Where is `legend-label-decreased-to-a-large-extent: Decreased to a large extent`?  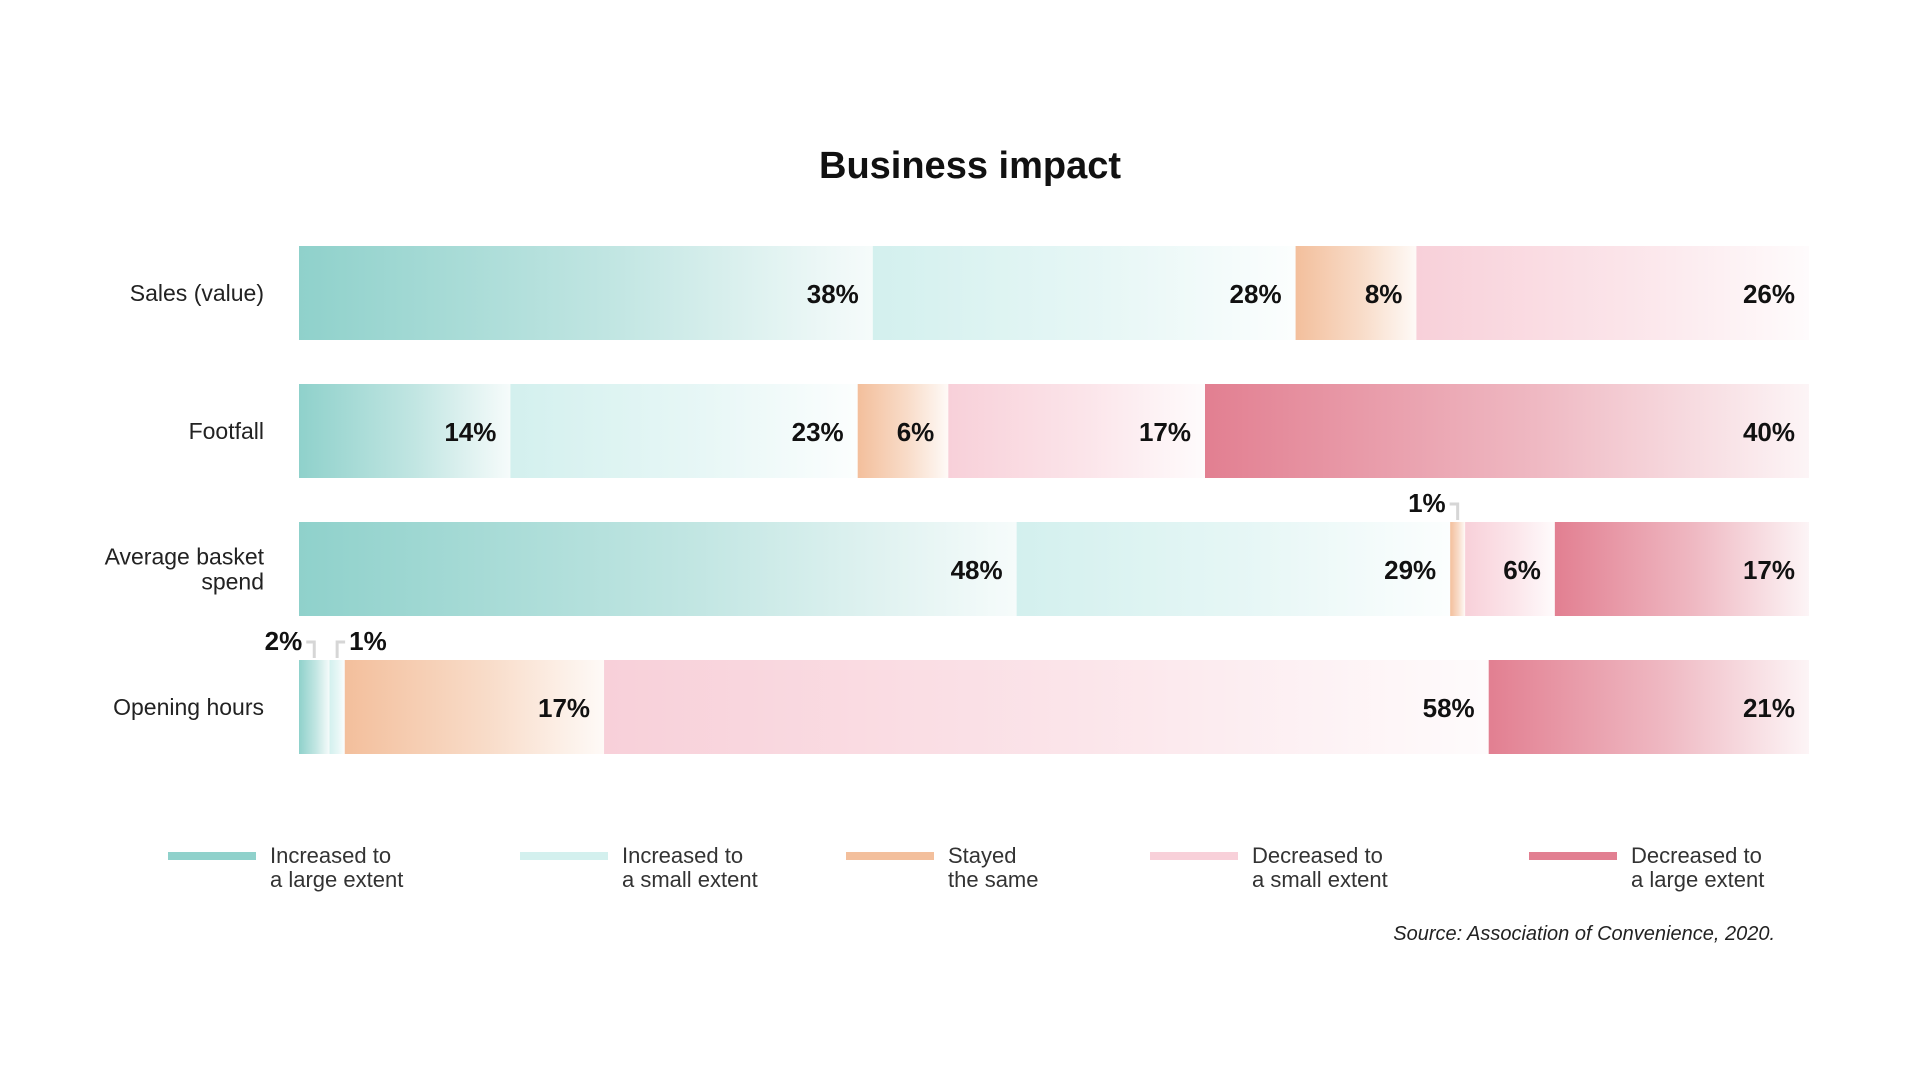 legend-label-decreased-to-a-large-extent: Decreased to a large extent is located at coordinates (1697, 867).